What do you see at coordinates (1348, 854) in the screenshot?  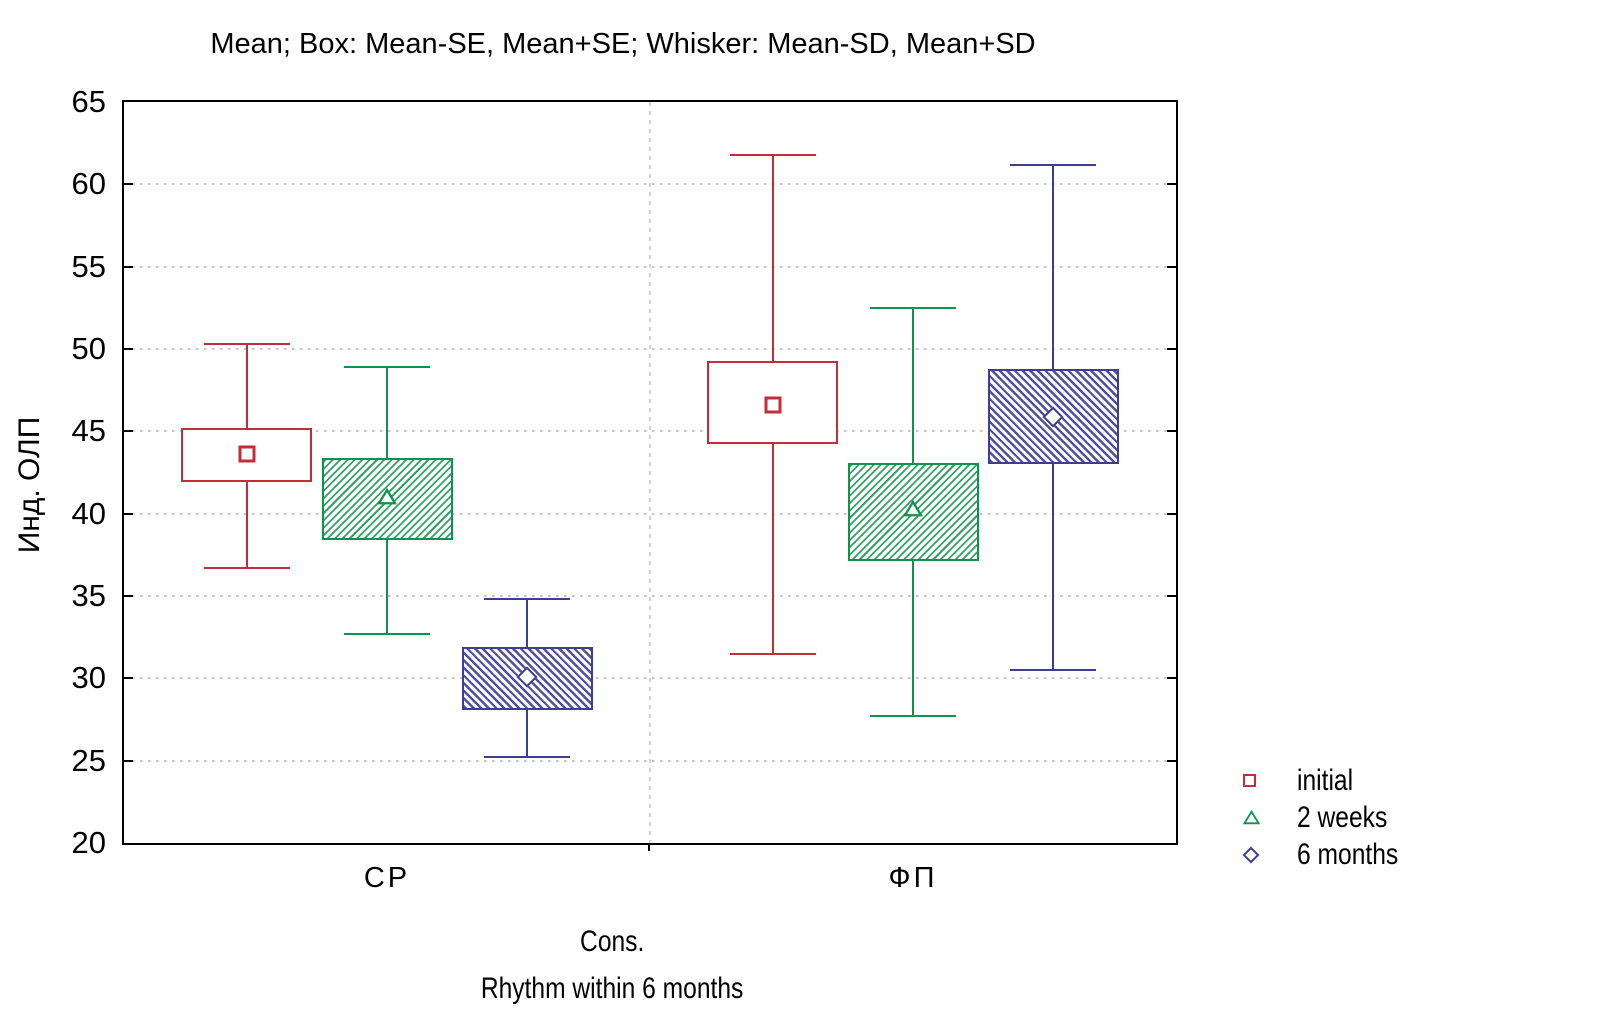 I see `legend-label: 6 months` at bounding box center [1348, 854].